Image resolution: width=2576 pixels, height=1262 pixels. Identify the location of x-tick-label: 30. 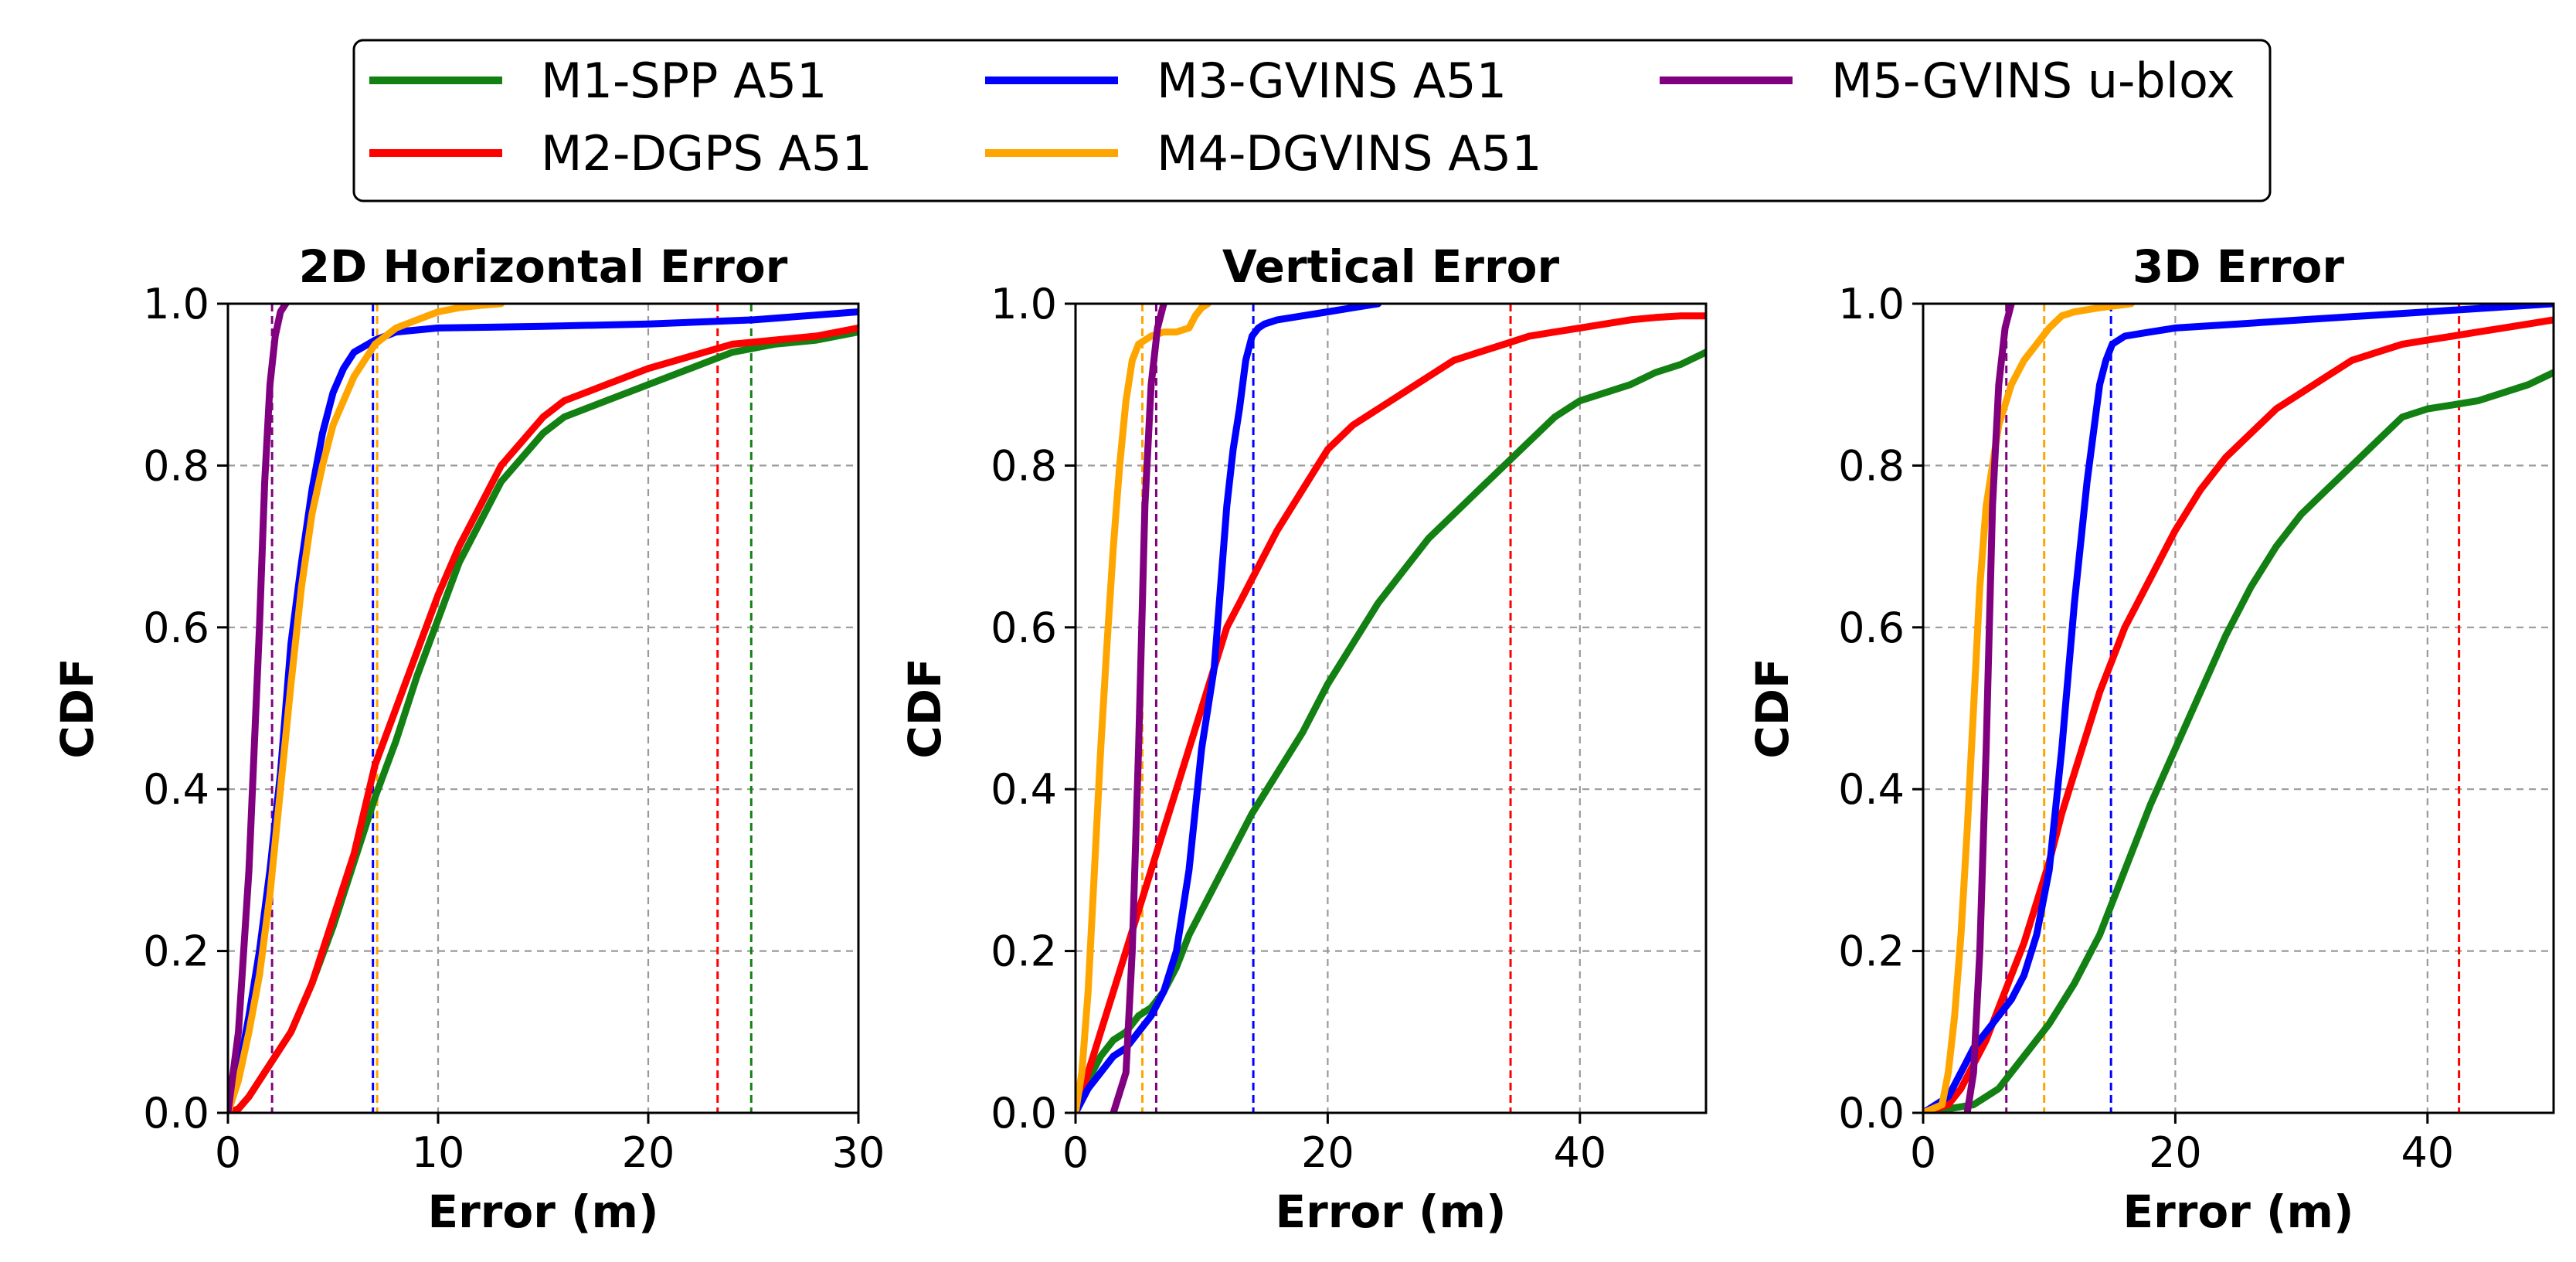
(858, 1153).